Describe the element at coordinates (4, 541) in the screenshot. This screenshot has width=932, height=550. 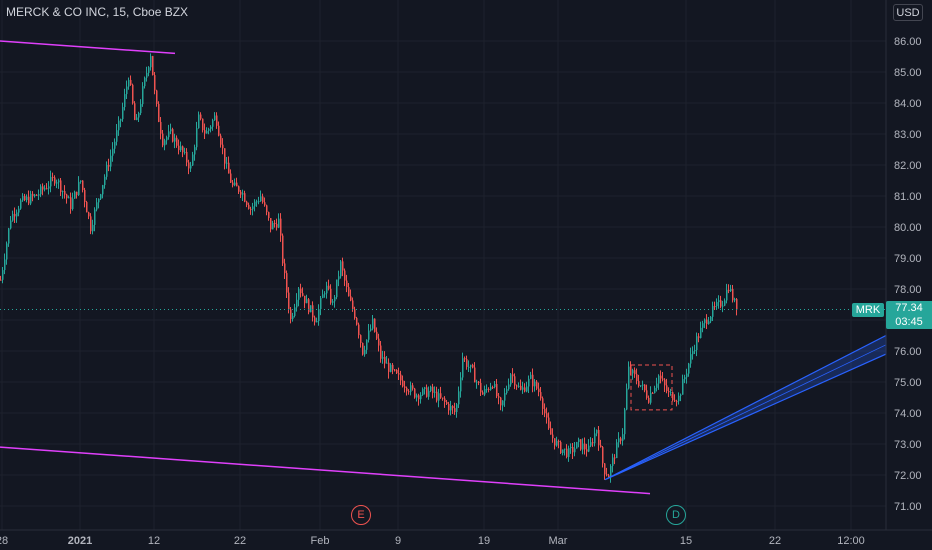
I see `time-tick-label: 28` at that location.